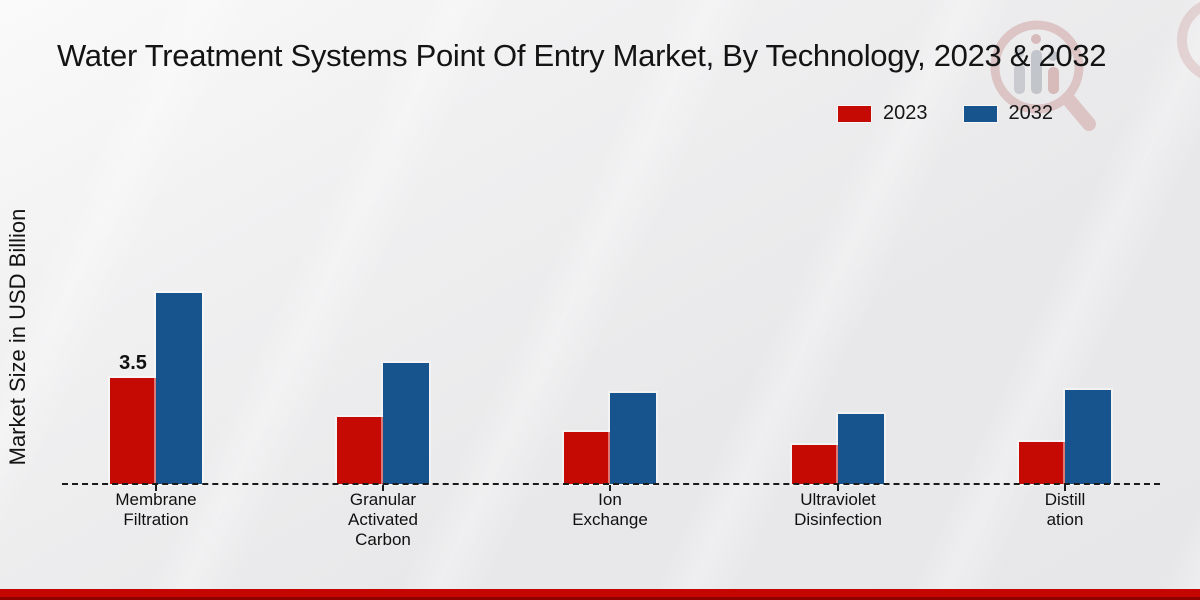 This screenshot has width=1200, height=600. Describe the element at coordinates (854, 113) in the screenshot. I see `legend-swatch-2023` at that location.